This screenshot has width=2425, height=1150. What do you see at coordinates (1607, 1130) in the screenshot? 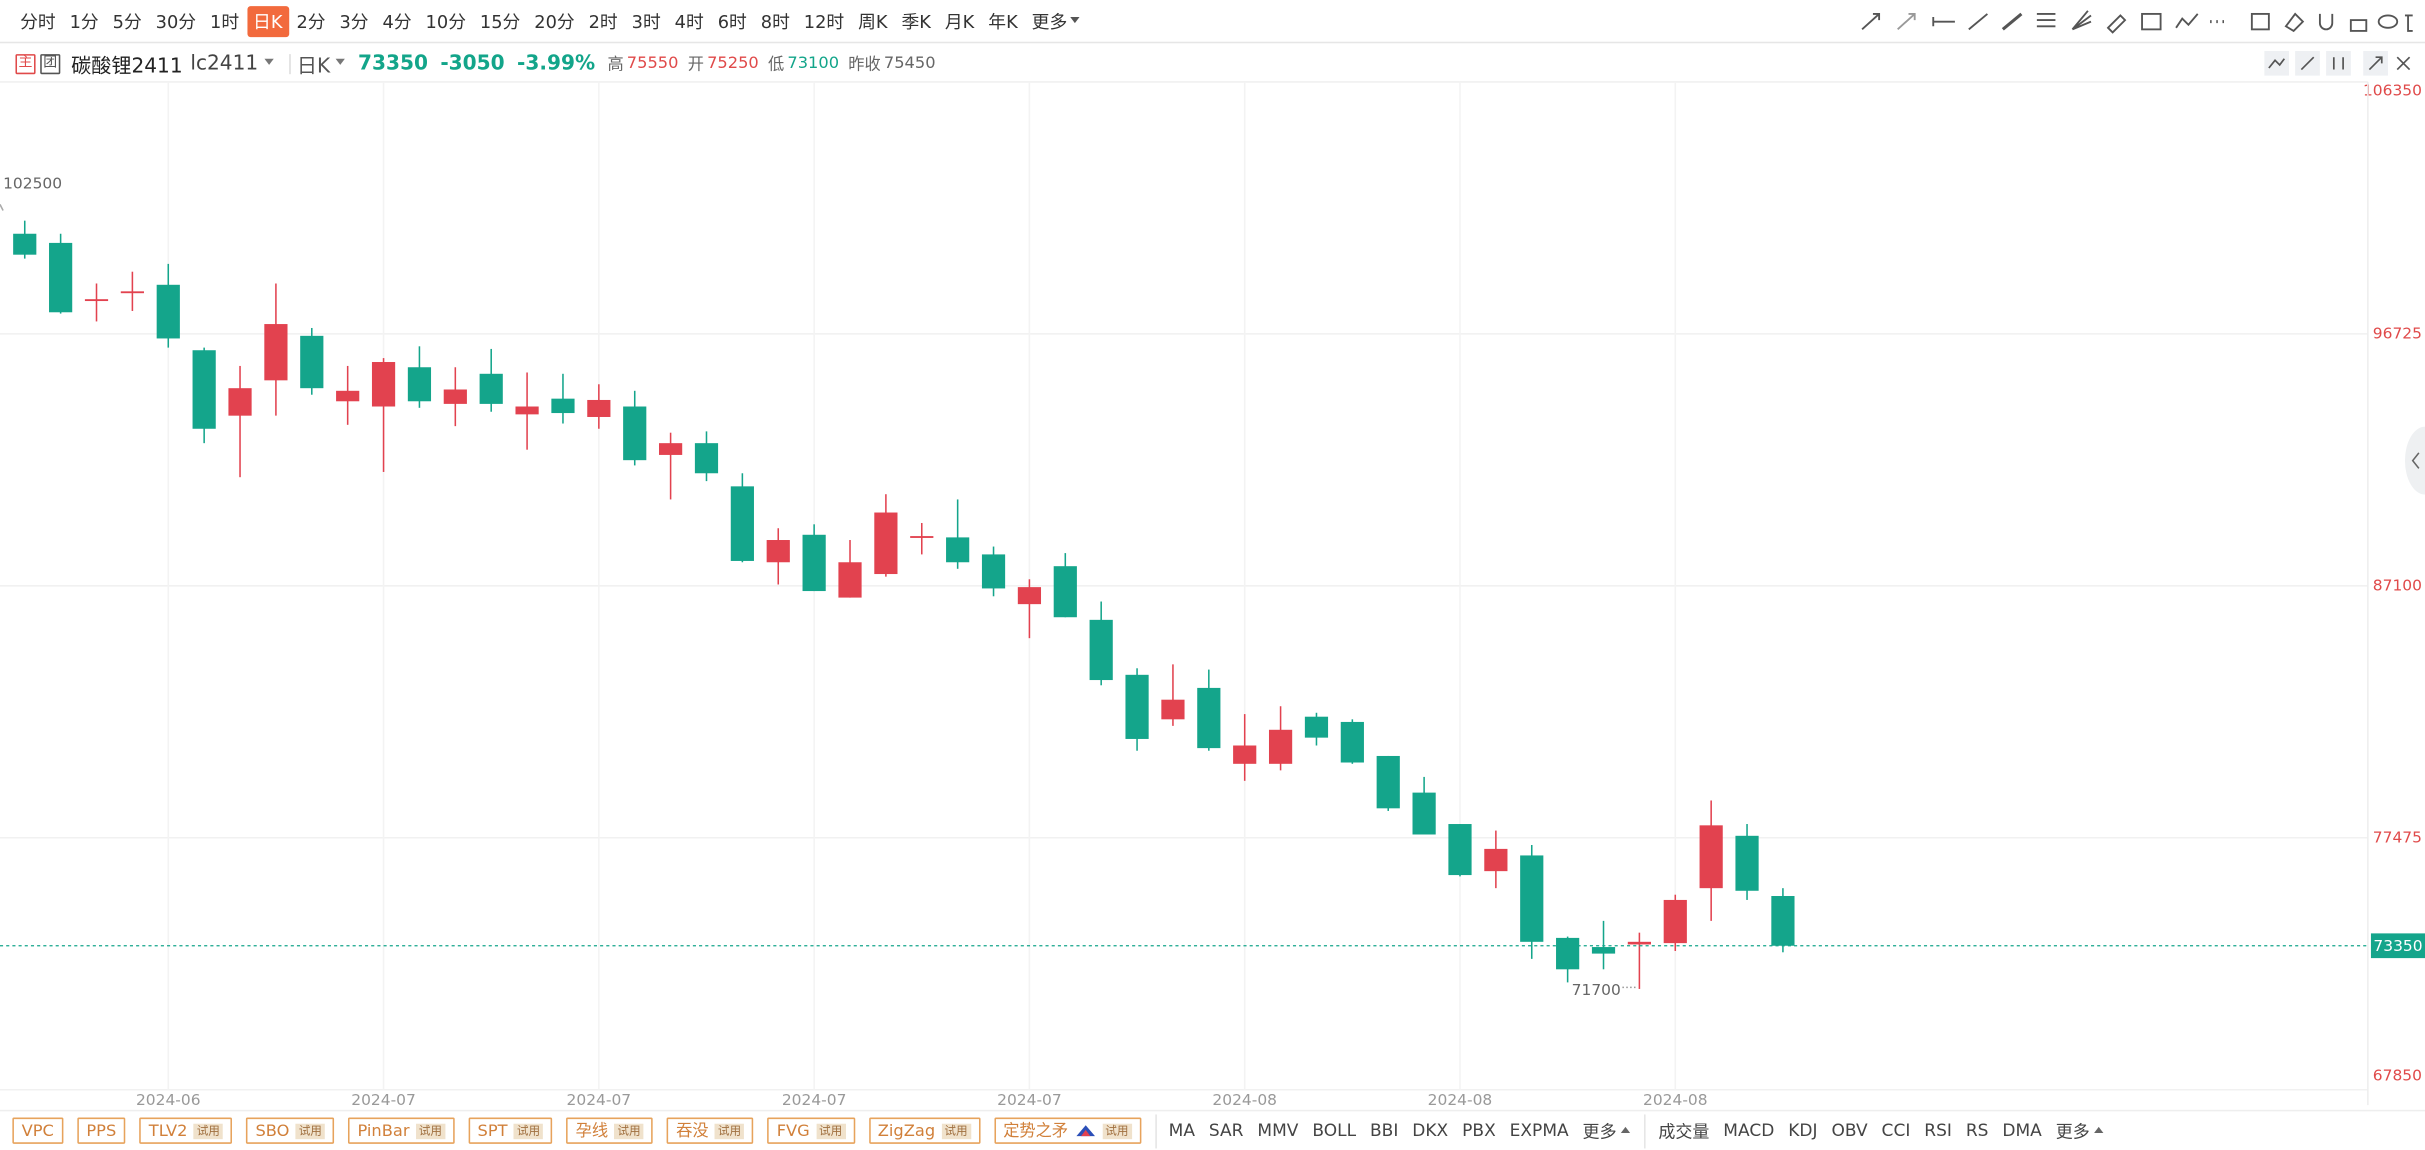
I see `main-indicator: 更多` at bounding box center [1607, 1130].